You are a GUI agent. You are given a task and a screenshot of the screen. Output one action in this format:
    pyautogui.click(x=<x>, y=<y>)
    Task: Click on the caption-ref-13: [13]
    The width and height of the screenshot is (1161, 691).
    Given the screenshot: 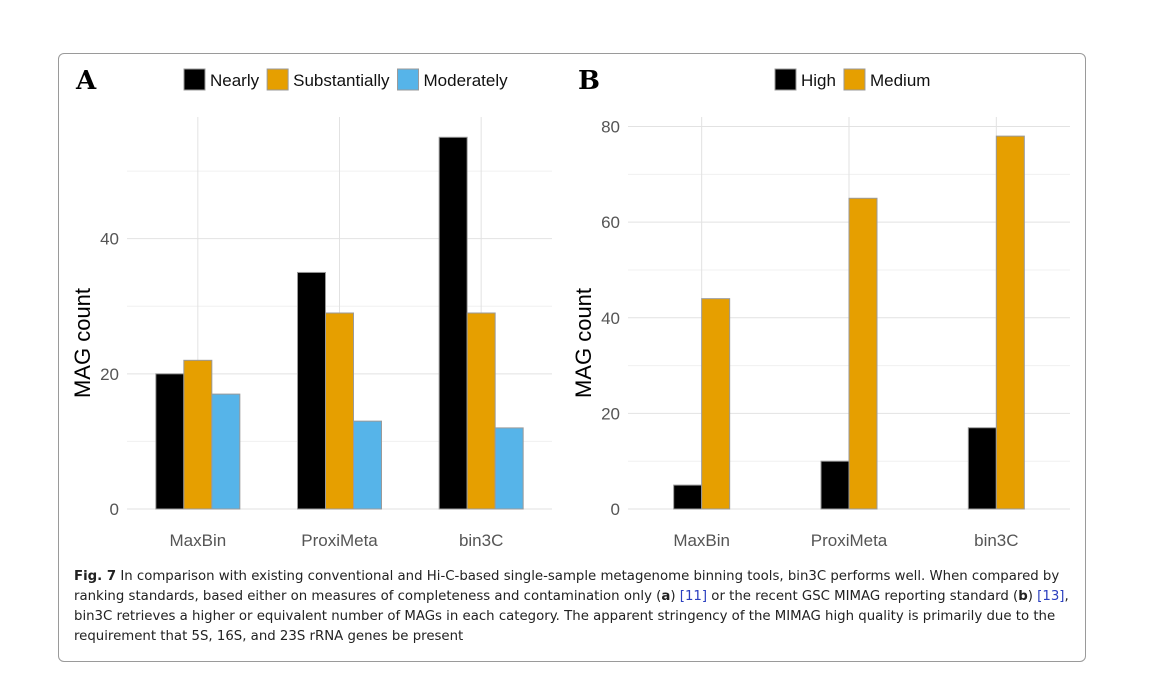 What is the action you would take?
    pyautogui.click(x=1051, y=596)
    